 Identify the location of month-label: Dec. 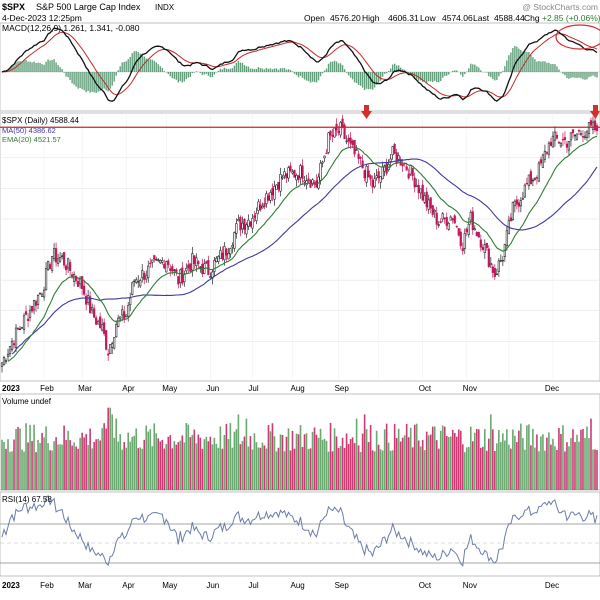
(552, 585).